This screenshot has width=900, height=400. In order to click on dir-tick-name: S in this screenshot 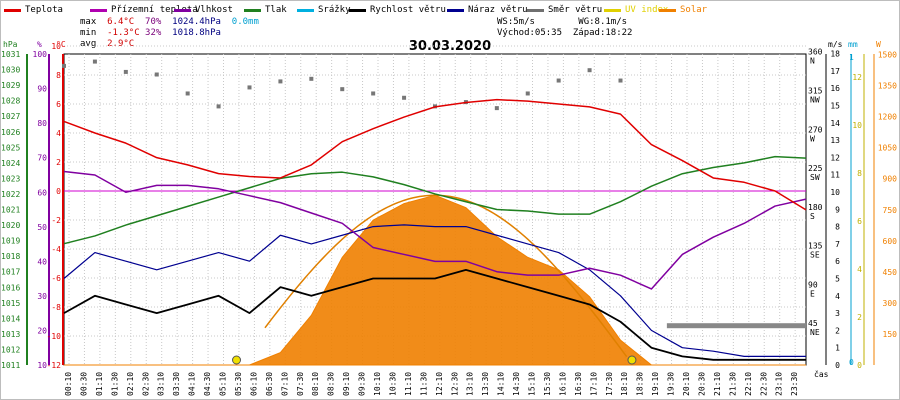, I will do `click(812, 216)`.